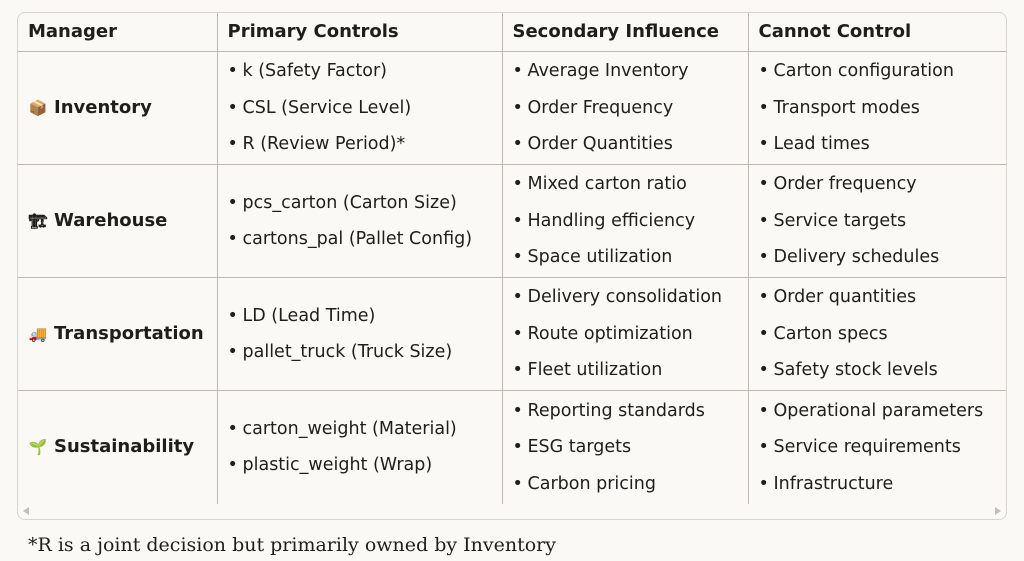 This screenshot has height=561, width=1024. Describe the element at coordinates (38, 333) in the screenshot. I see `truck-icon: 🚚` at that location.